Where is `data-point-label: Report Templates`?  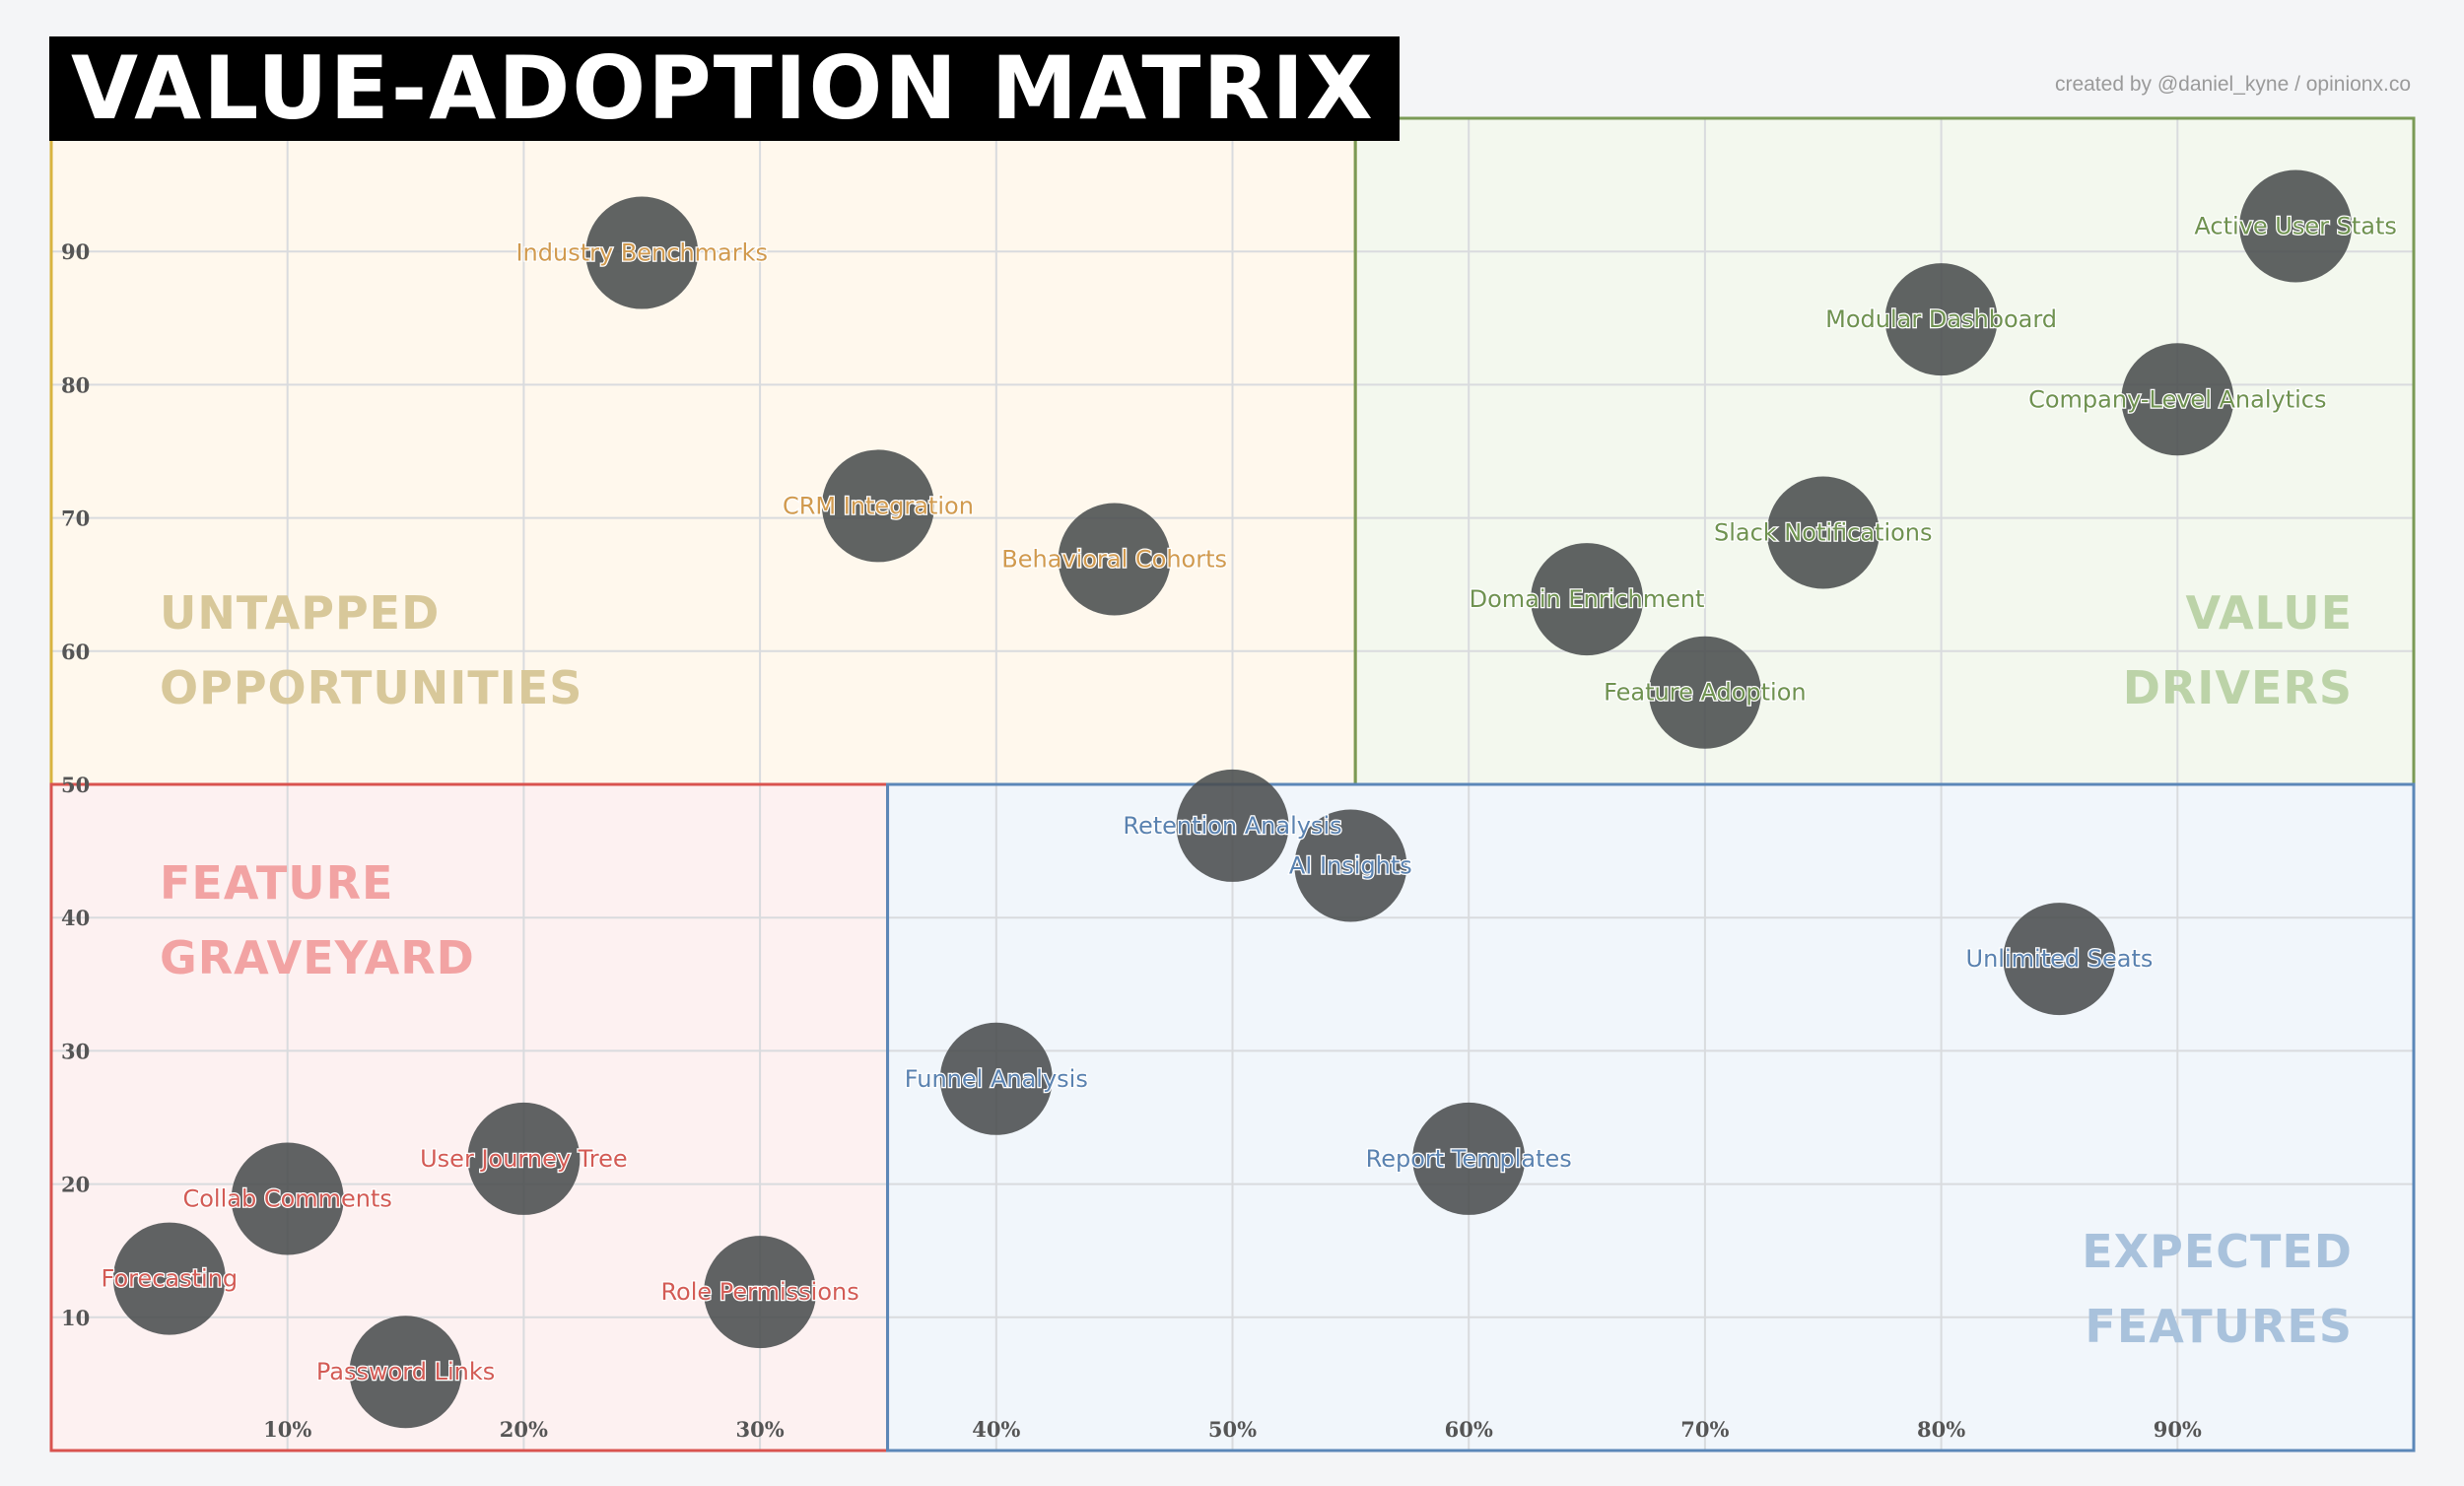 data-point-label: Report Templates is located at coordinates (1469, 1159).